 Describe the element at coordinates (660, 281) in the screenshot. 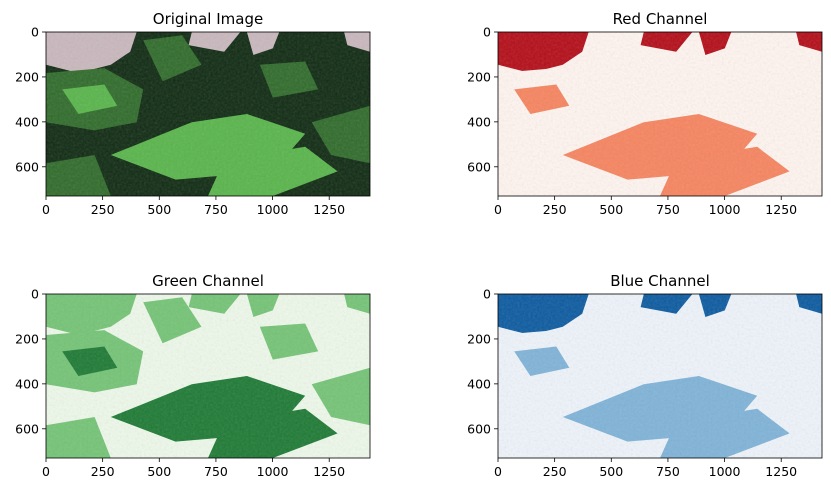

I see `panel-title: Blue Channel` at that location.